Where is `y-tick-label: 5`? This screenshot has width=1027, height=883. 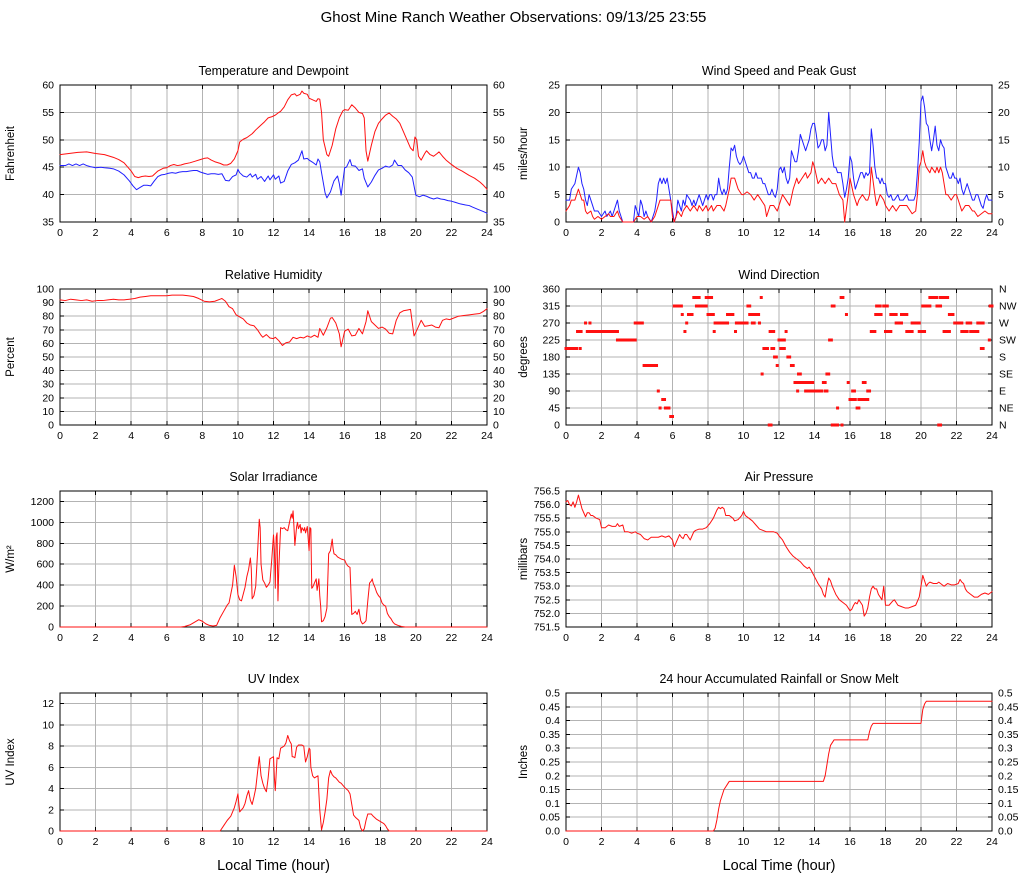
y-tick-label: 5 is located at coordinates (557, 195).